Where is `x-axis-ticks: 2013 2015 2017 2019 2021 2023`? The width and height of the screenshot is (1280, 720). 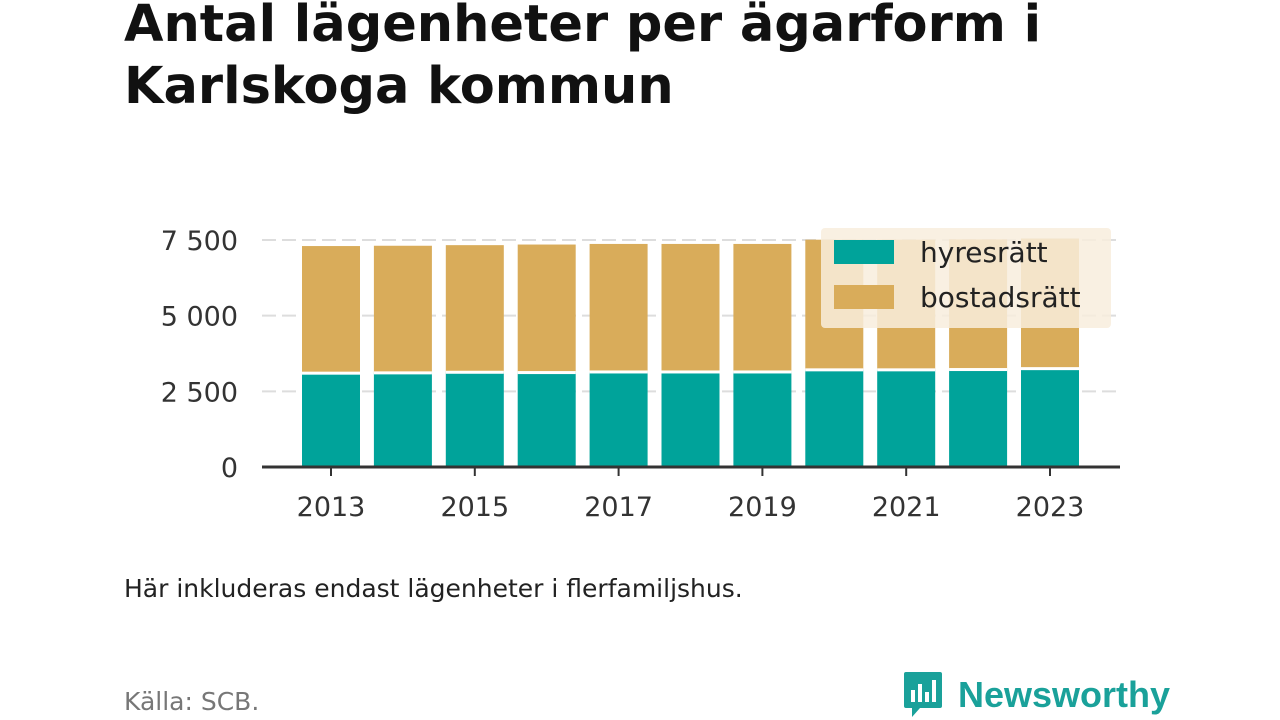
x-axis-ticks: 2013 2015 2017 2019 2021 2023 is located at coordinates (691, 495).